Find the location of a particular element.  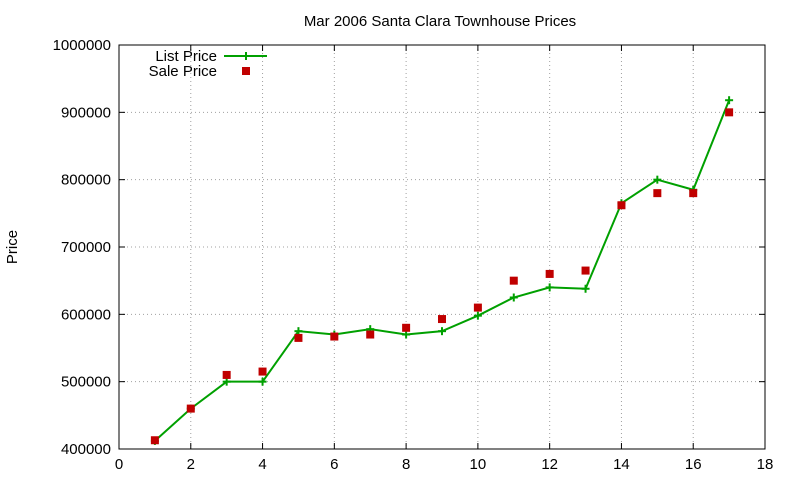

x-tick-label: 4 is located at coordinates (262, 464).